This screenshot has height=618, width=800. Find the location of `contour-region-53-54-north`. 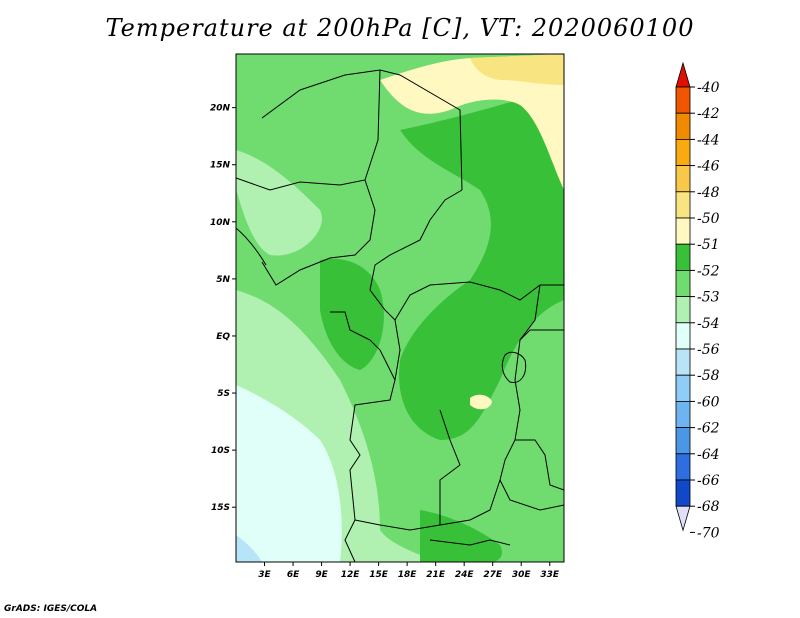

contour-region-53-54-north is located at coordinates (279, 203).